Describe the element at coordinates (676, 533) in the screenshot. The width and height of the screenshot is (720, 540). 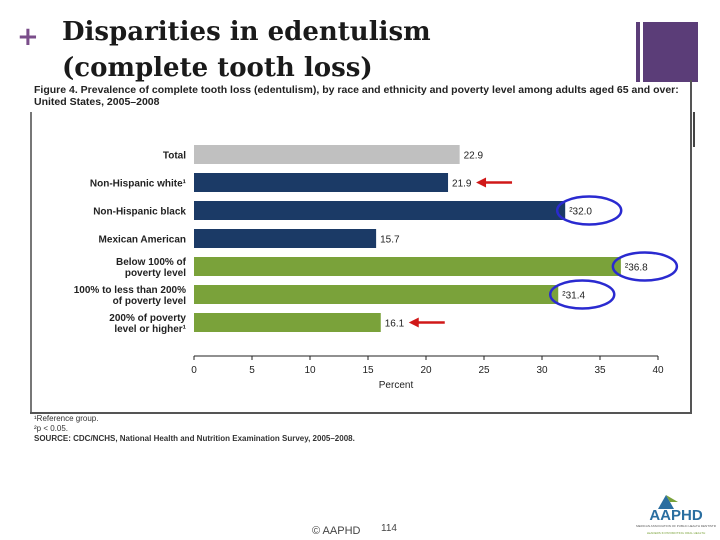
I see `logo-tagline-2: LEADERS IN PROMOTING ORAL HEALTH` at that location.